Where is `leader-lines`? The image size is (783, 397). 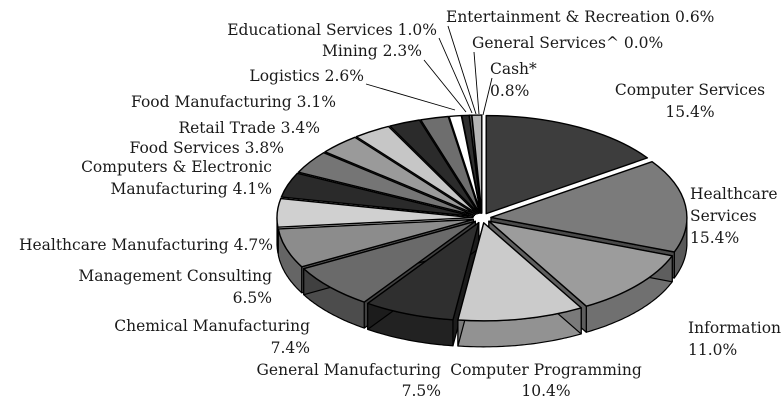 leader-lines is located at coordinates (429, 70).